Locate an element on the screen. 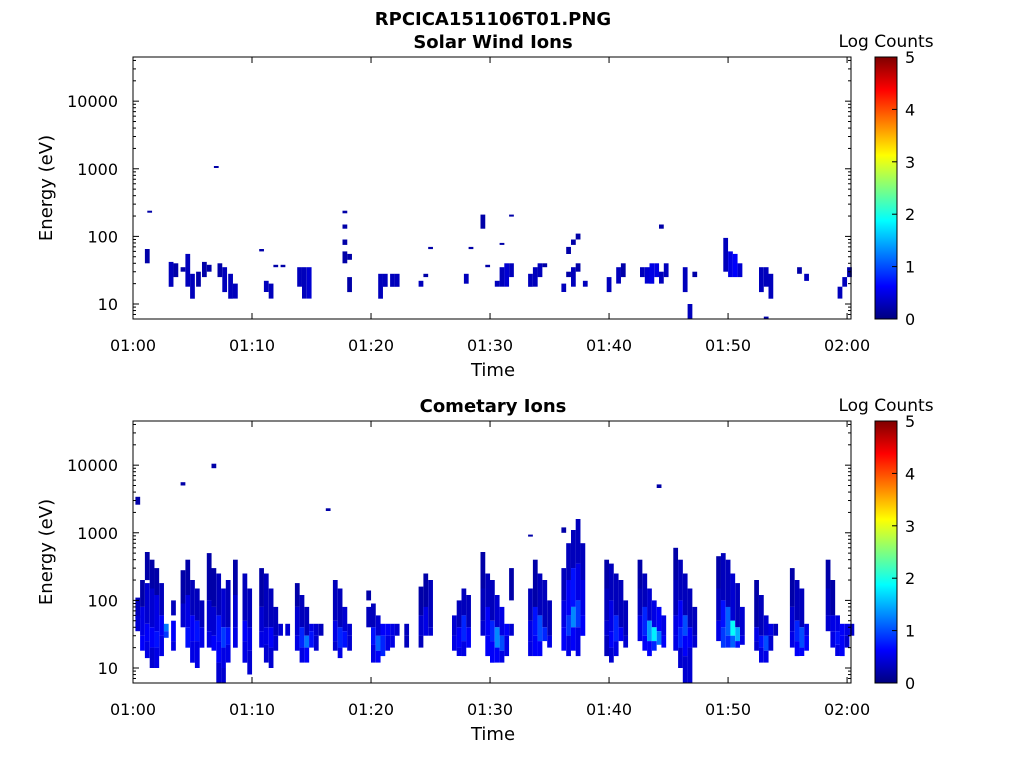  x-tick-label: 01:20 is located at coordinates (371, 709).